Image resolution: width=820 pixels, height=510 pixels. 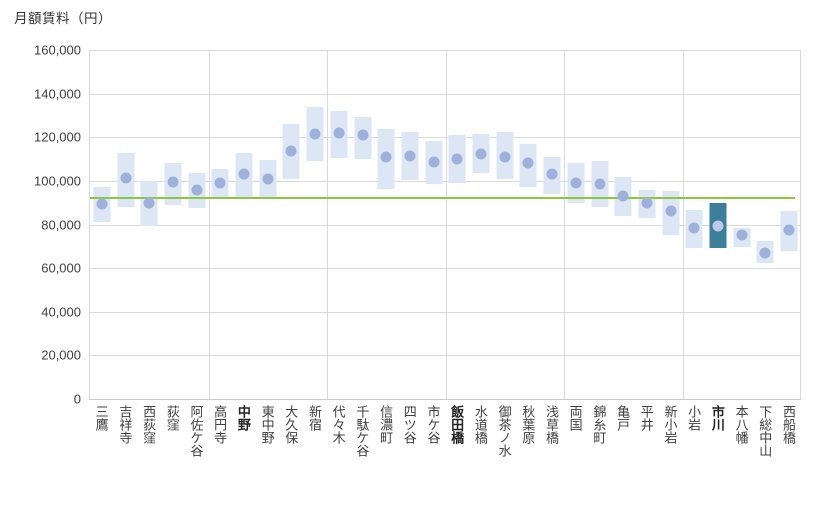 I want to click on x-axis-label: 荻窪, so click(x=172, y=418).